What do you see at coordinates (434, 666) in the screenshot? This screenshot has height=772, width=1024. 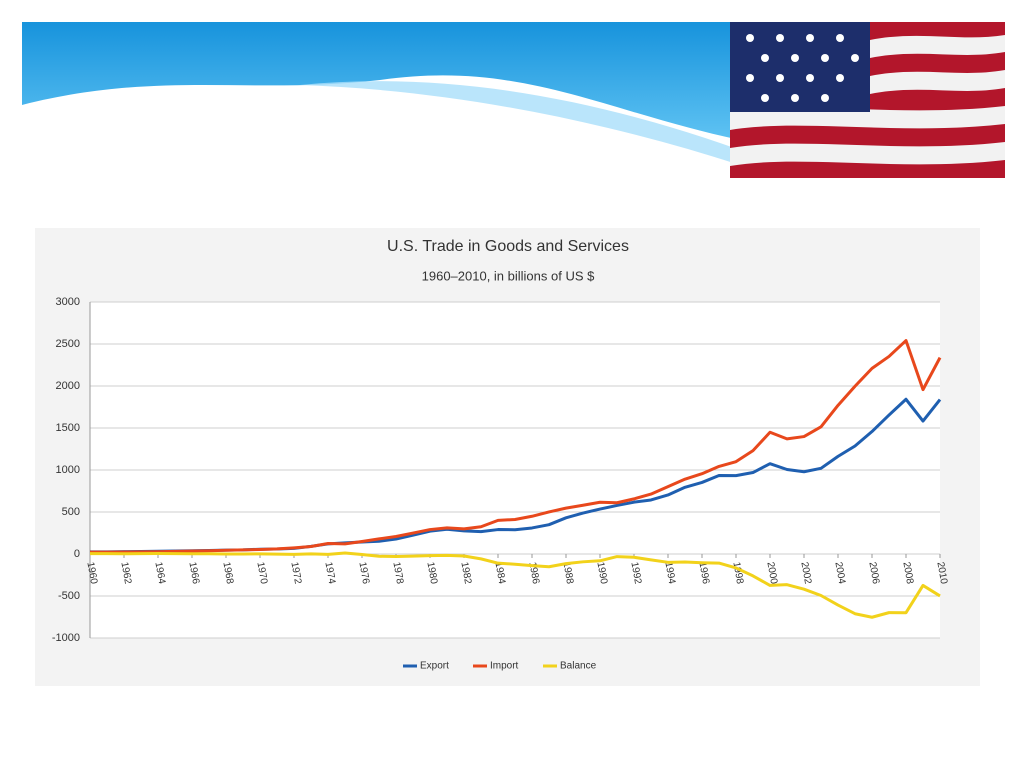 I see `legend-label: Export` at bounding box center [434, 666].